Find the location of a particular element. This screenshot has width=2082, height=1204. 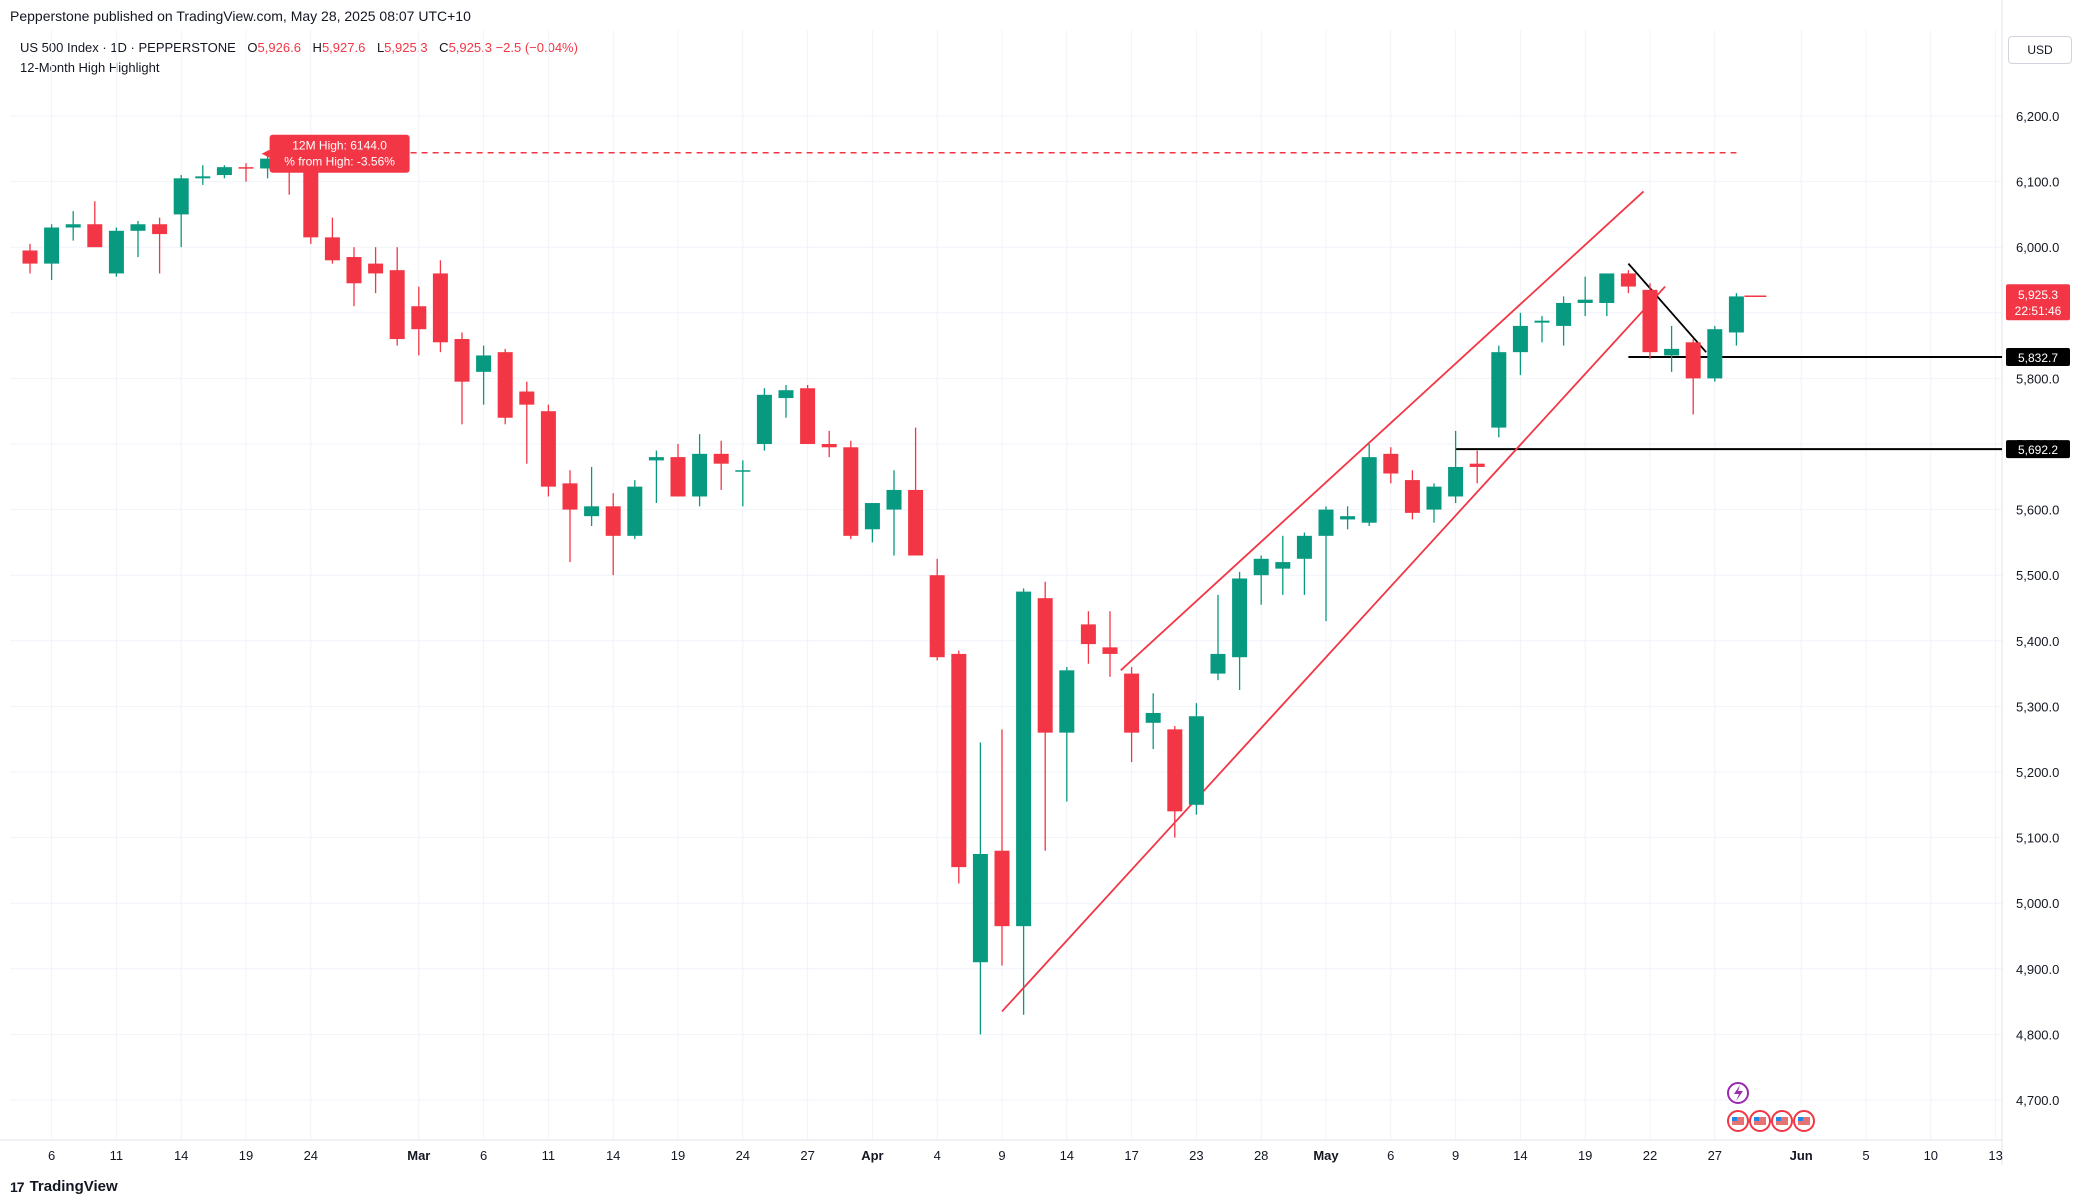

high-value: 5,927.6 is located at coordinates (343, 47).